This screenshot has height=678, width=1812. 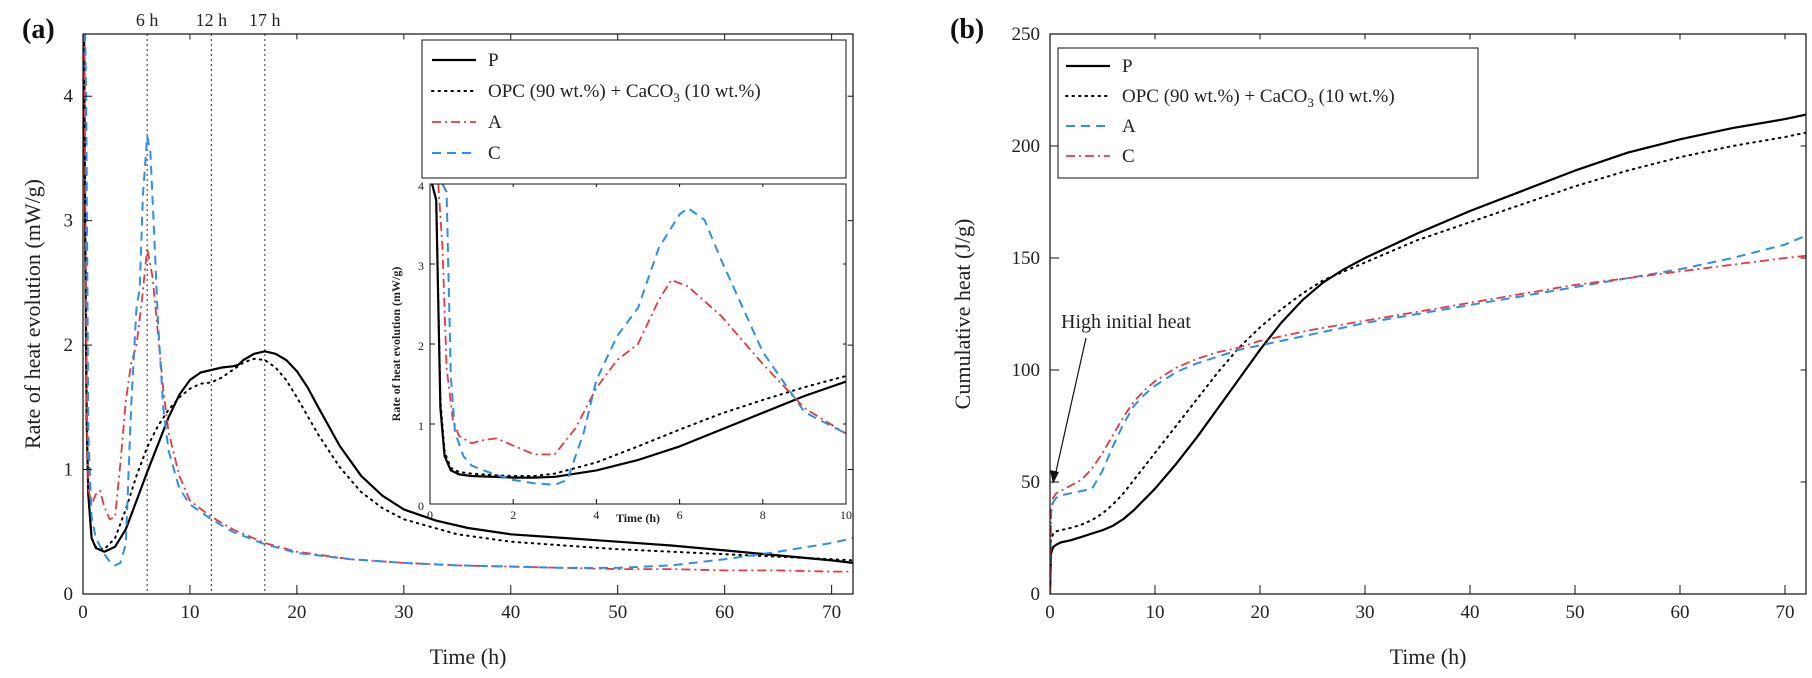 I want to click on inset-series-c, so click(x=643, y=335).